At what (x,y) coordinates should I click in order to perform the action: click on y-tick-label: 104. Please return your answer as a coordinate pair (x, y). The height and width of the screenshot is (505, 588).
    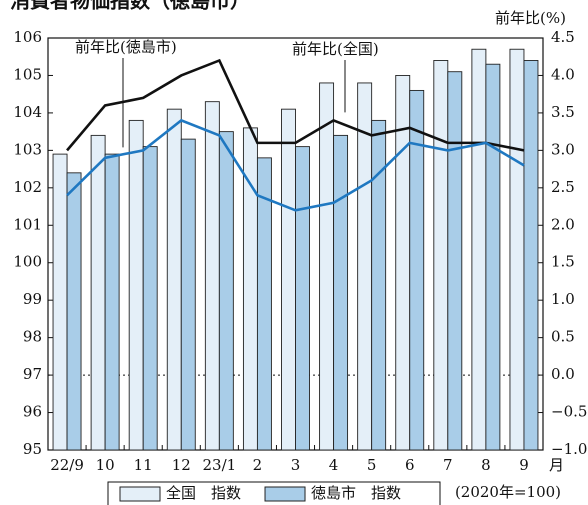
    Looking at the image, I should click on (27, 112).